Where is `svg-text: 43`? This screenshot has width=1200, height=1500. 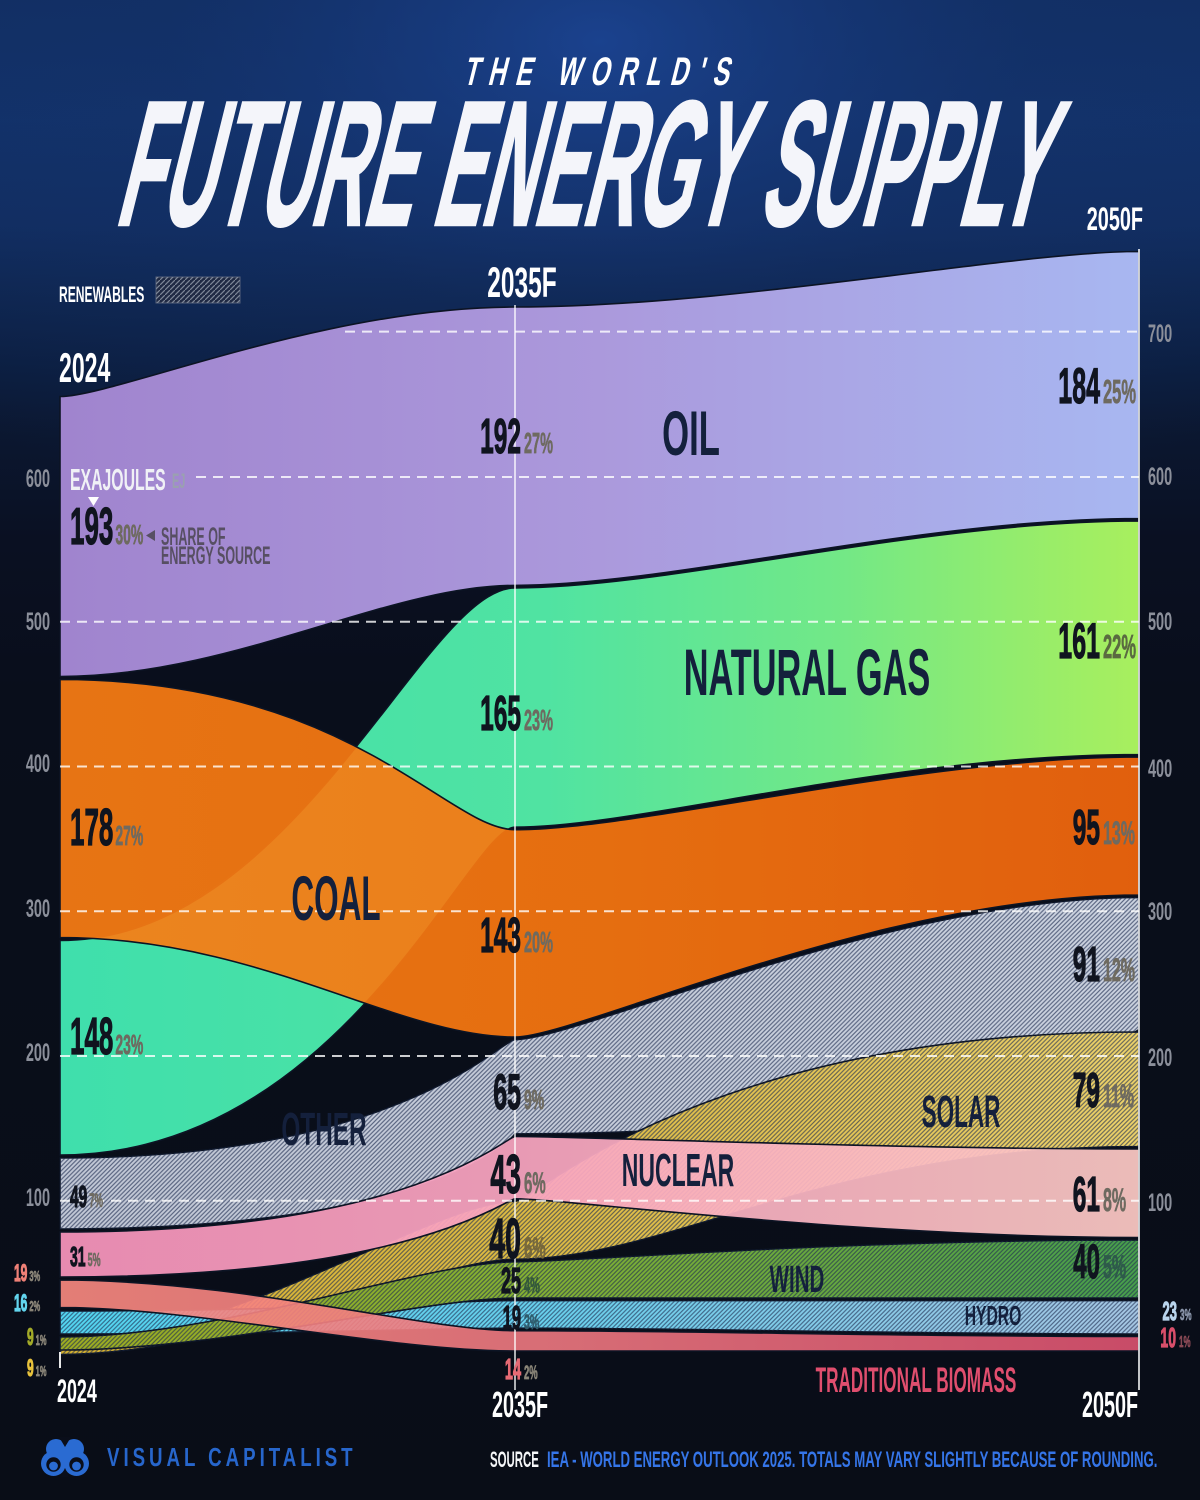
svg-text: 43 is located at coordinates (505, 1175).